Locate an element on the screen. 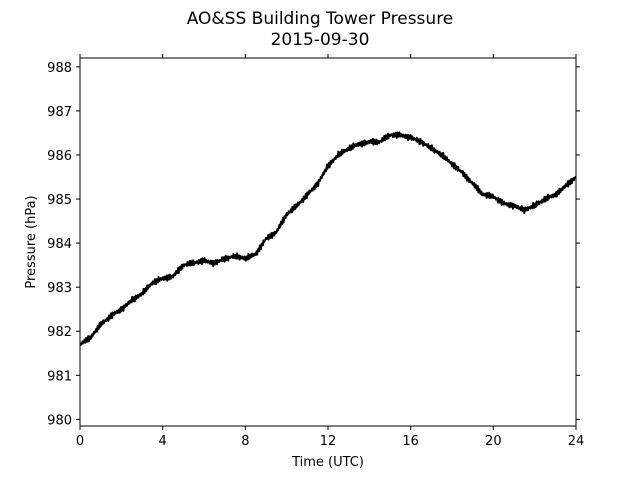 The image size is (640, 480). y-tick-label-982: 982 is located at coordinates (59, 332).